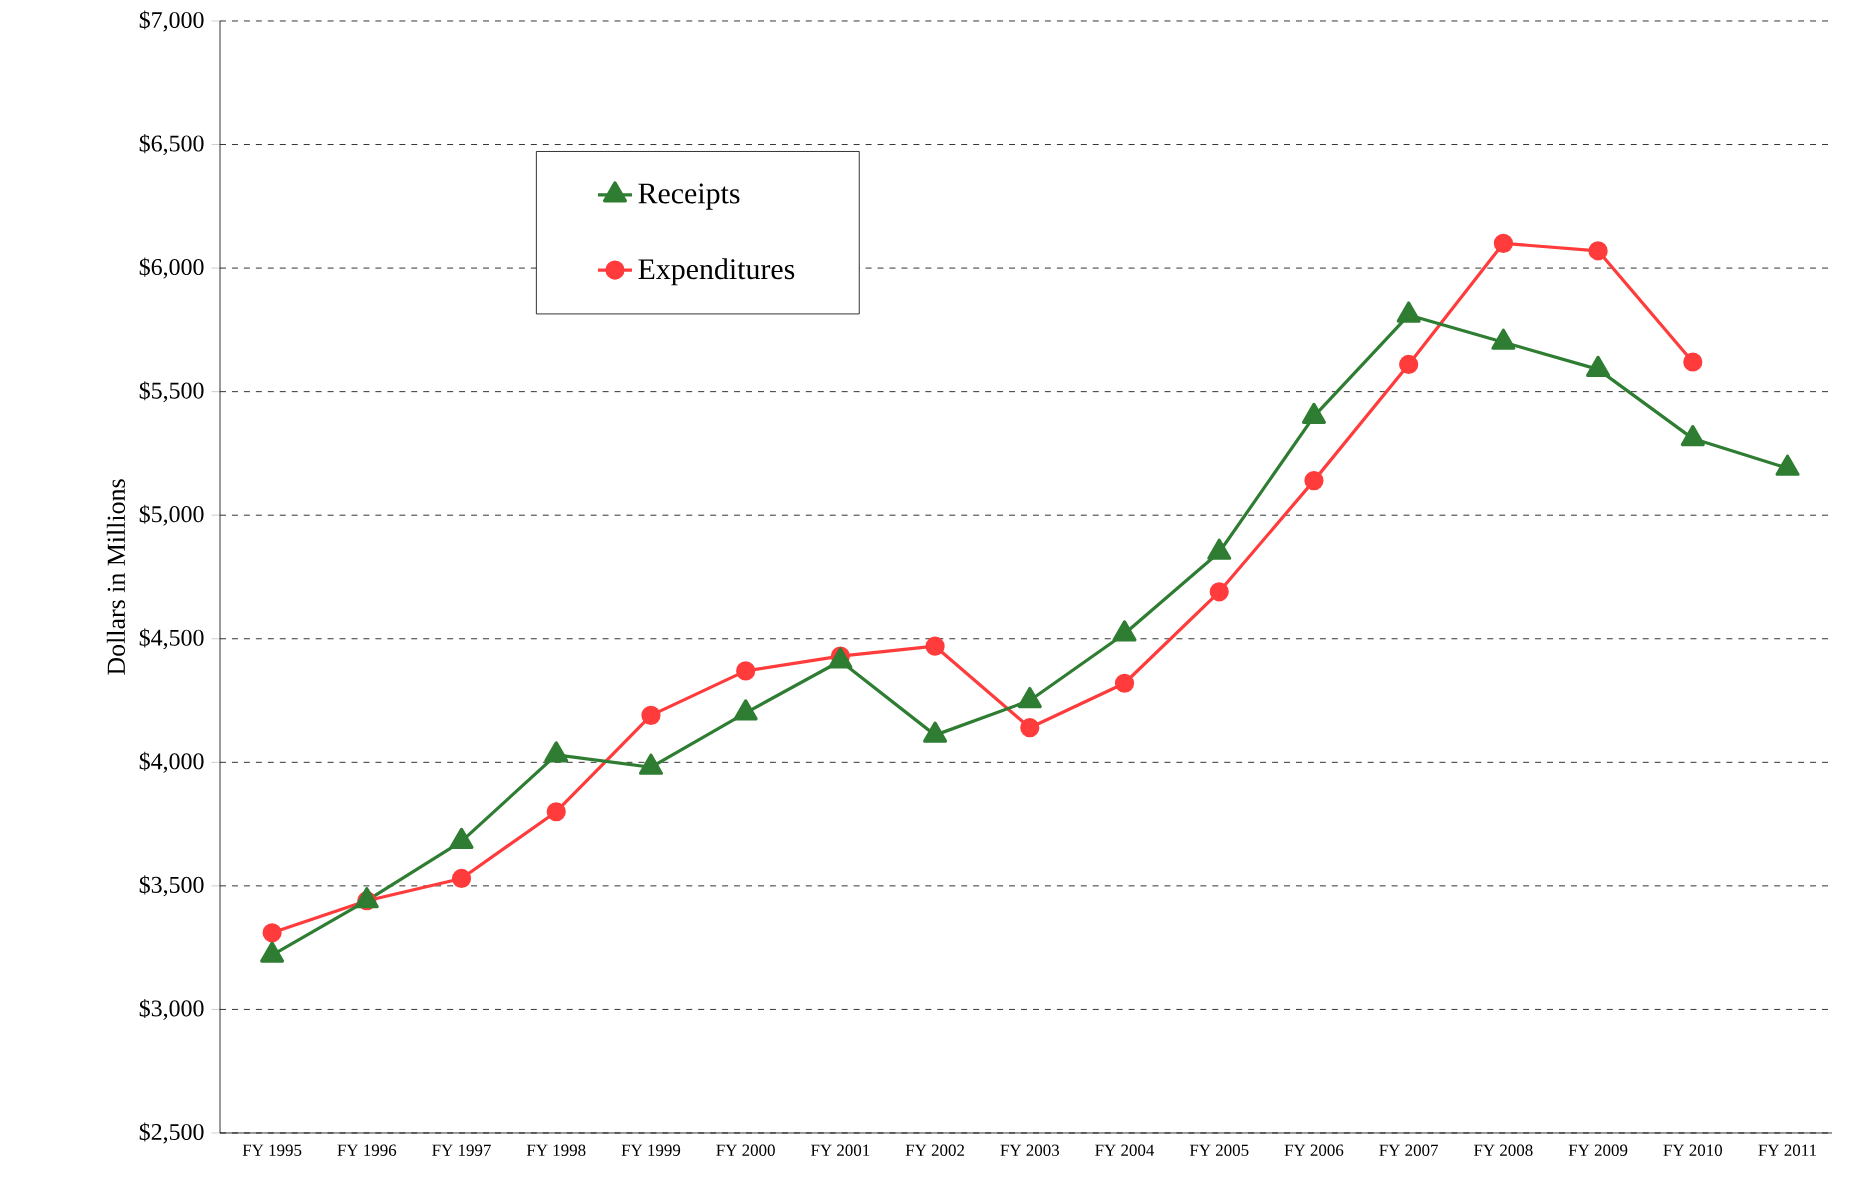 This screenshot has height=1183, width=1854. What do you see at coordinates (171, 268) in the screenshot?
I see `y-tick-label: $6,000` at bounding box center [171, 268].